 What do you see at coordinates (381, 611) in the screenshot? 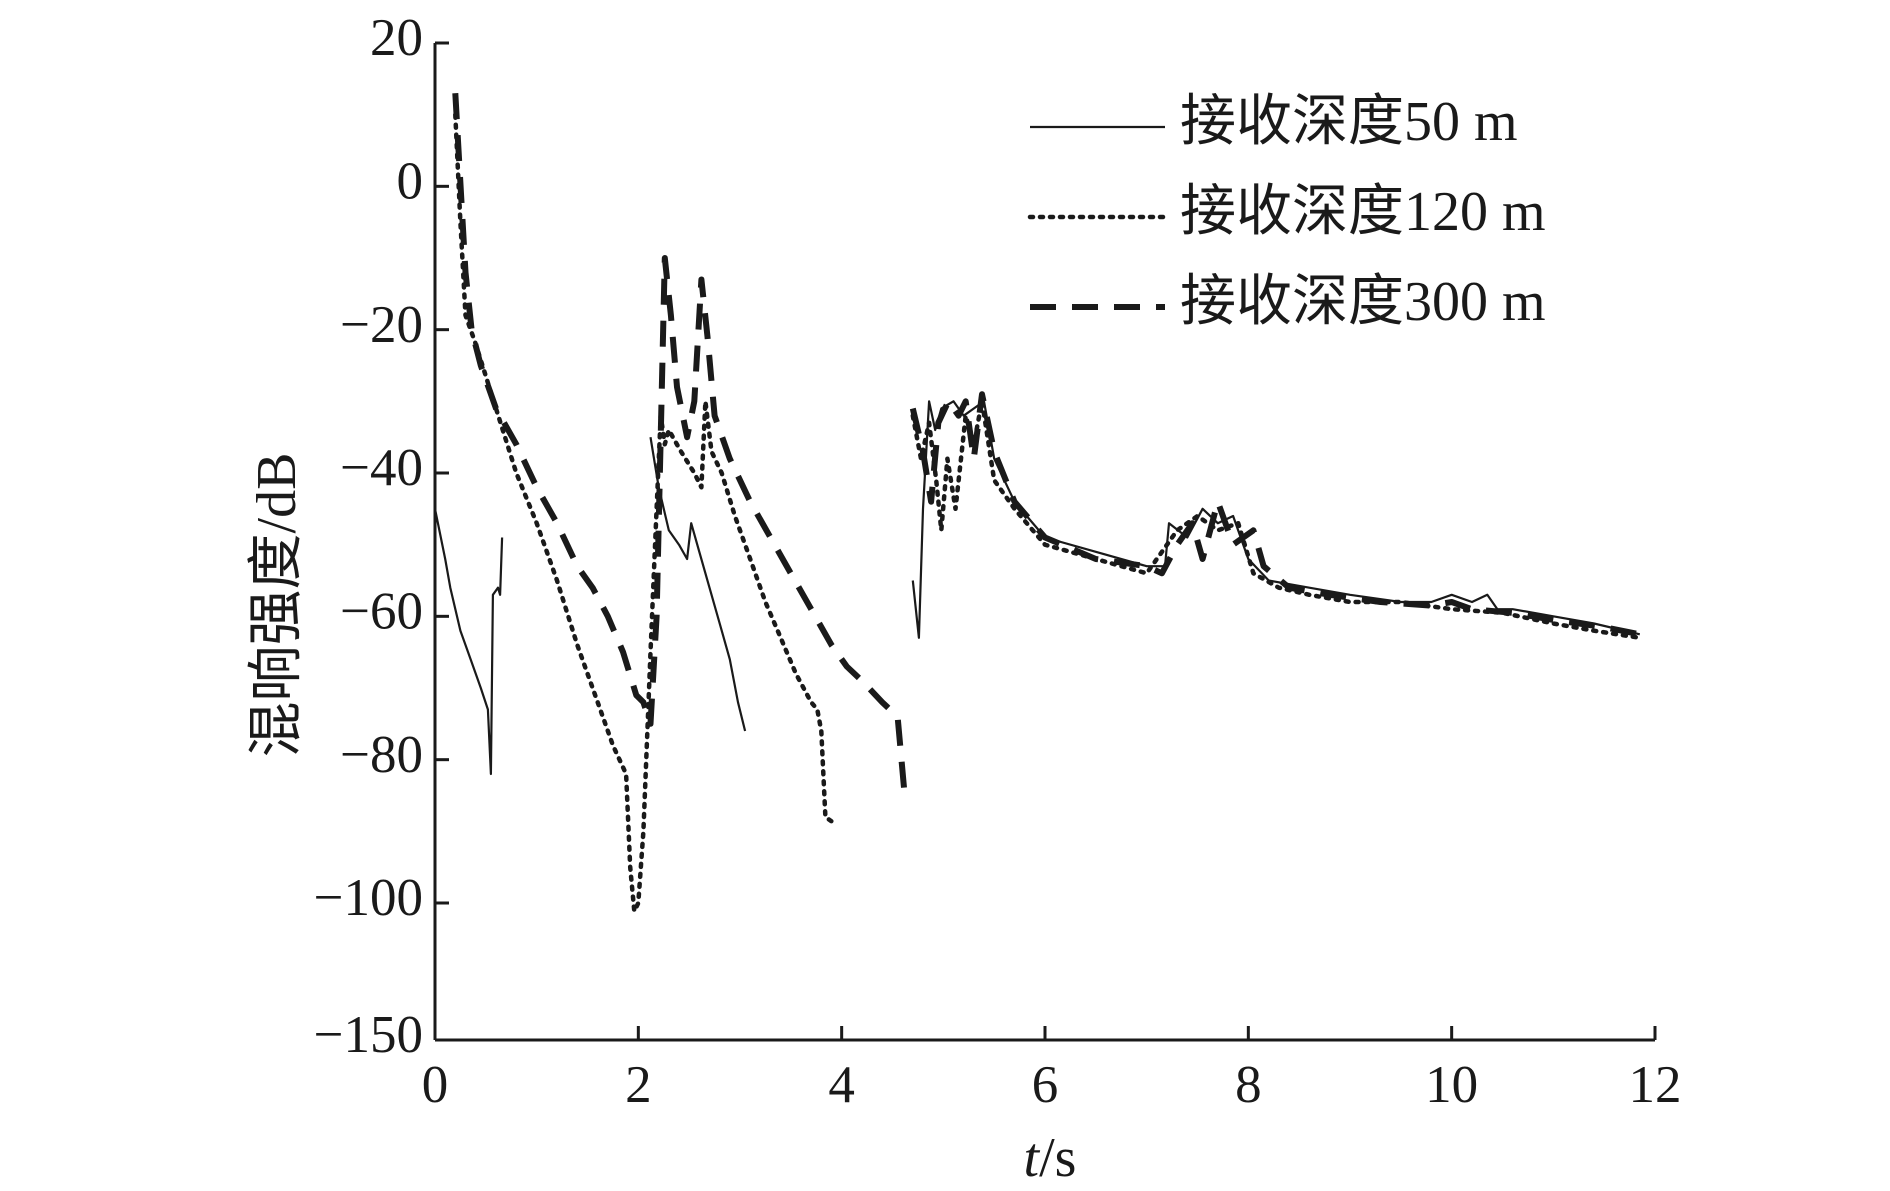
I see `y-tick-label: −60` at bounding box center [381, 611].